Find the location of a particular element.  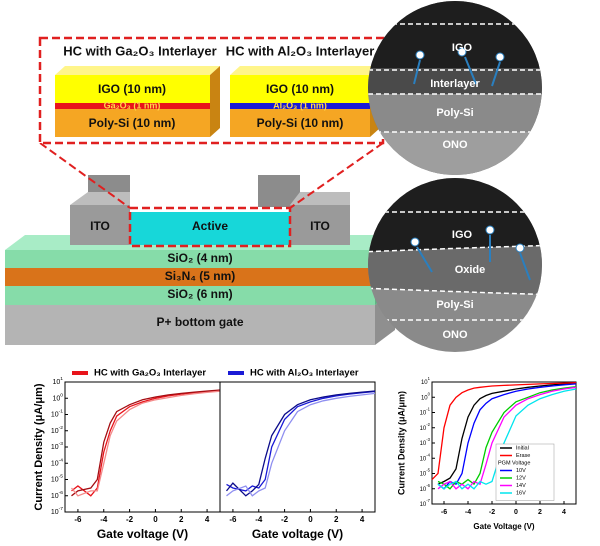

active-label: Active is located at coordinates (210, 226).